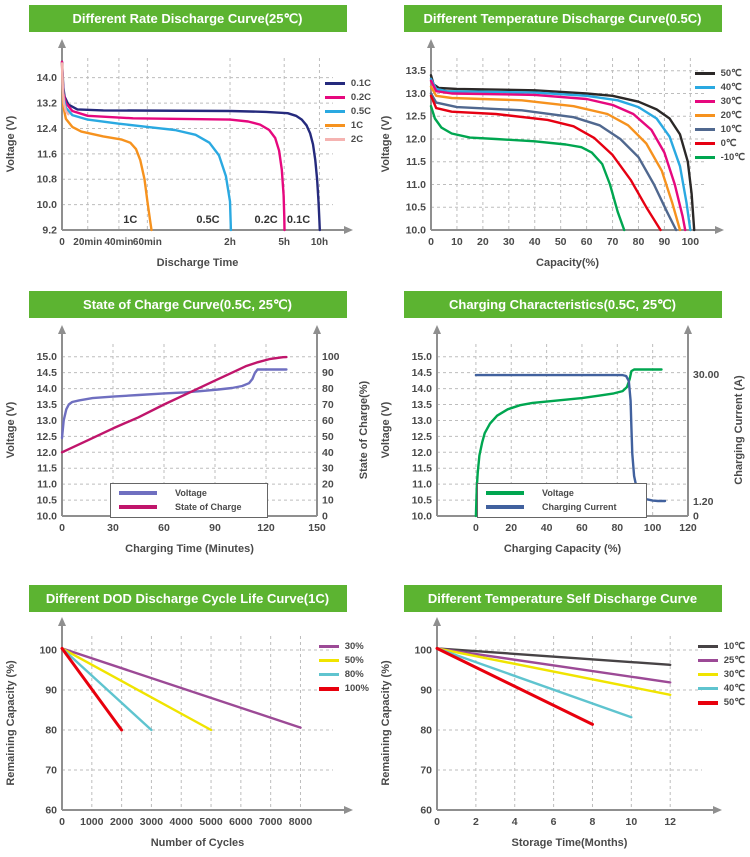 This screenshot has height=857, width=750. I want to click on svg-text: 10.0, so click(422, 517).